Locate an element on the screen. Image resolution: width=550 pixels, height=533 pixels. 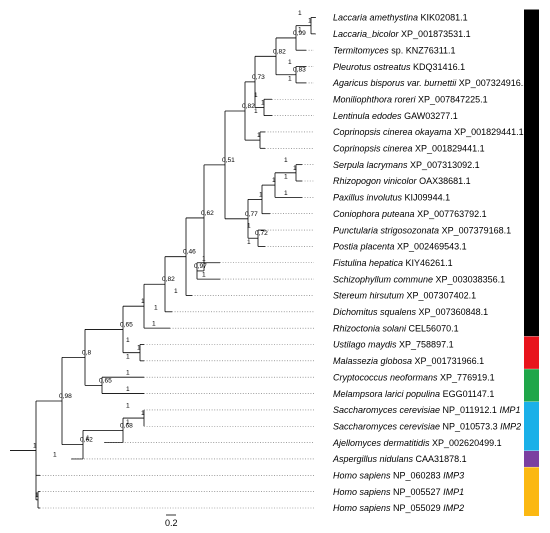
taxon-accession: KIY46261.1 is located at coordinates (429, 263).